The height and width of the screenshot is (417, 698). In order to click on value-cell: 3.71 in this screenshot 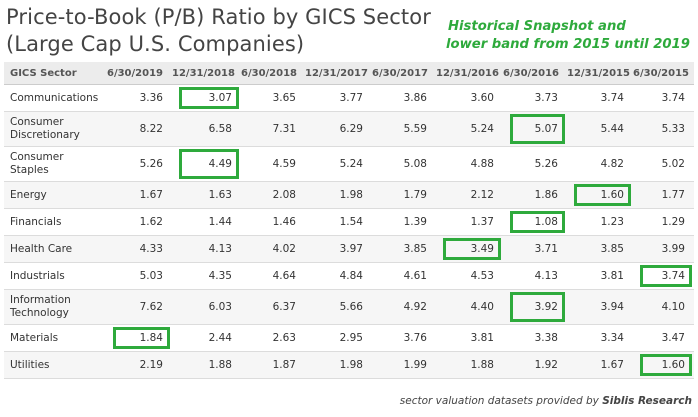, I will do `click(535, 249)`.